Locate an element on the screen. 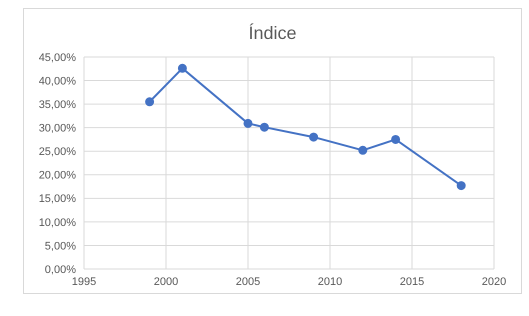 Image resolution: width=529 pixels, height=316 pixels. y-tick-label: 30,00% is located at coordinates (57, 128).